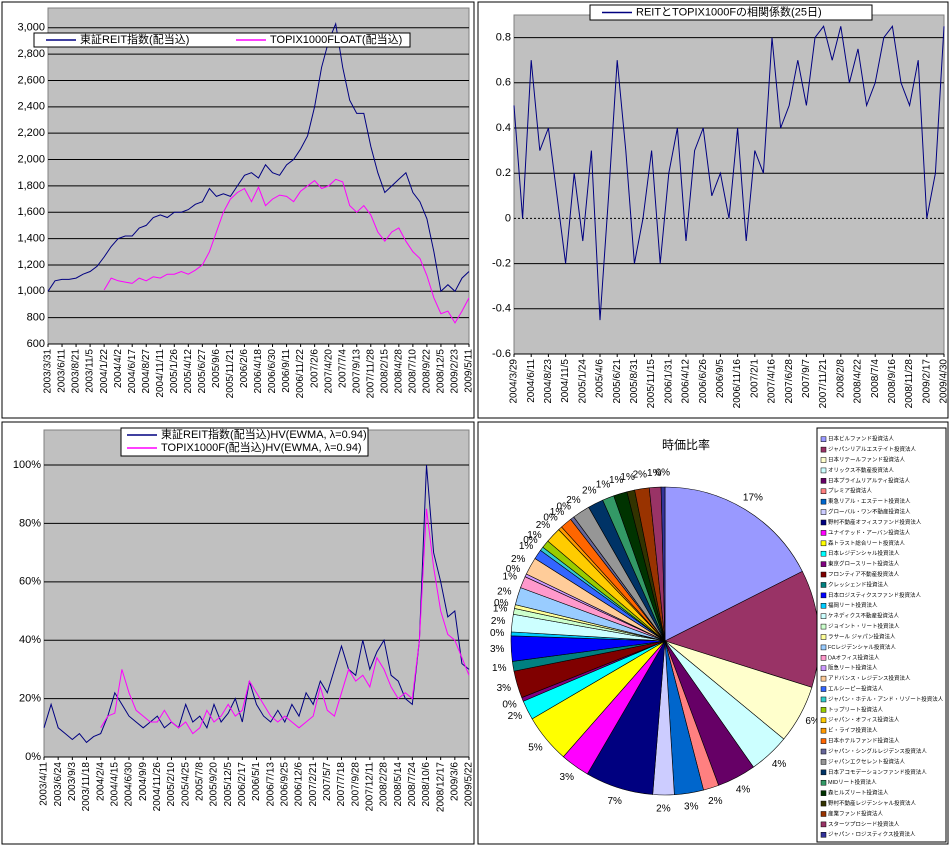 The width and height of the screenshot is (950, 846). Describe the element at coordinates (242, 784) in the screenshot. I see `x-tick-label: 2006/2/17` at that location.